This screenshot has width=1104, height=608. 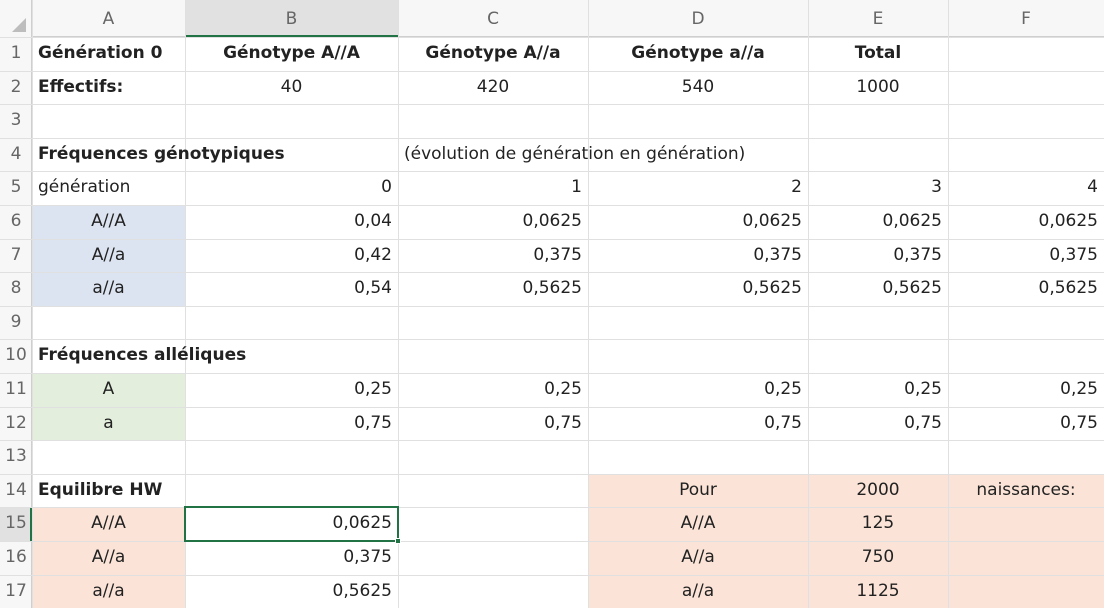 I want to click on cell: Equilibre HW, so click(x=100, y=489).